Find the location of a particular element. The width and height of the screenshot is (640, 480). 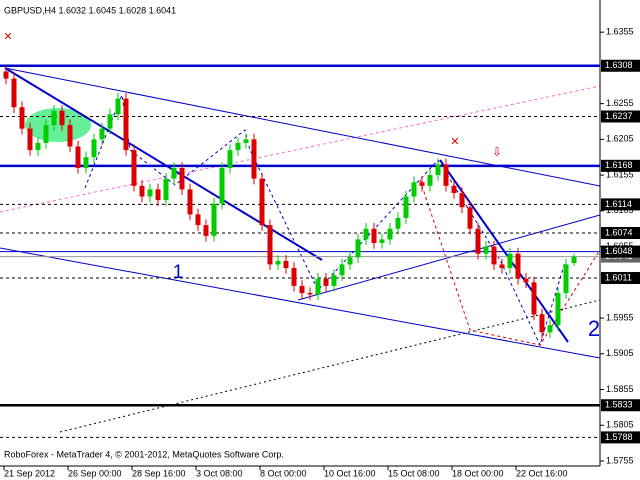

target-path is located at coordinates (510, 262).